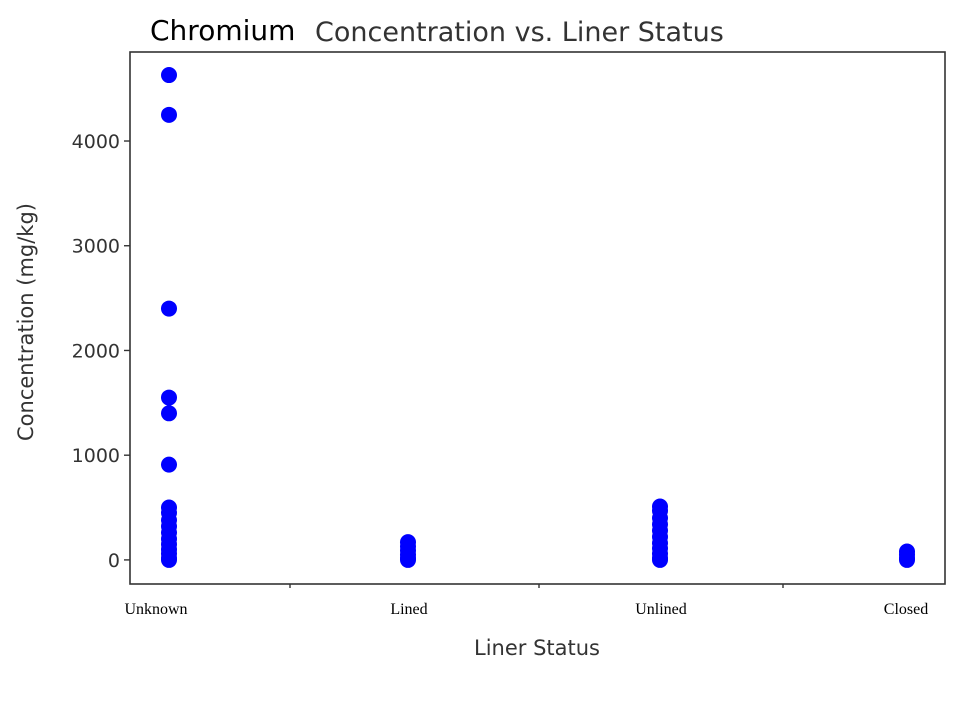  I want to click on chart-title: Concentration vs. Liner Status, so click(519, 32).